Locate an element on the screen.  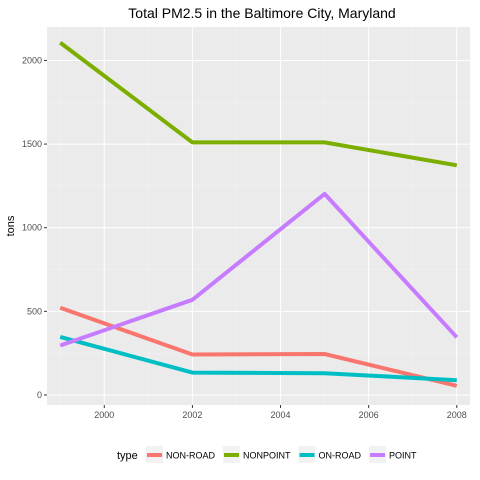
series-line-on-road is located at coordinates (258, 358).